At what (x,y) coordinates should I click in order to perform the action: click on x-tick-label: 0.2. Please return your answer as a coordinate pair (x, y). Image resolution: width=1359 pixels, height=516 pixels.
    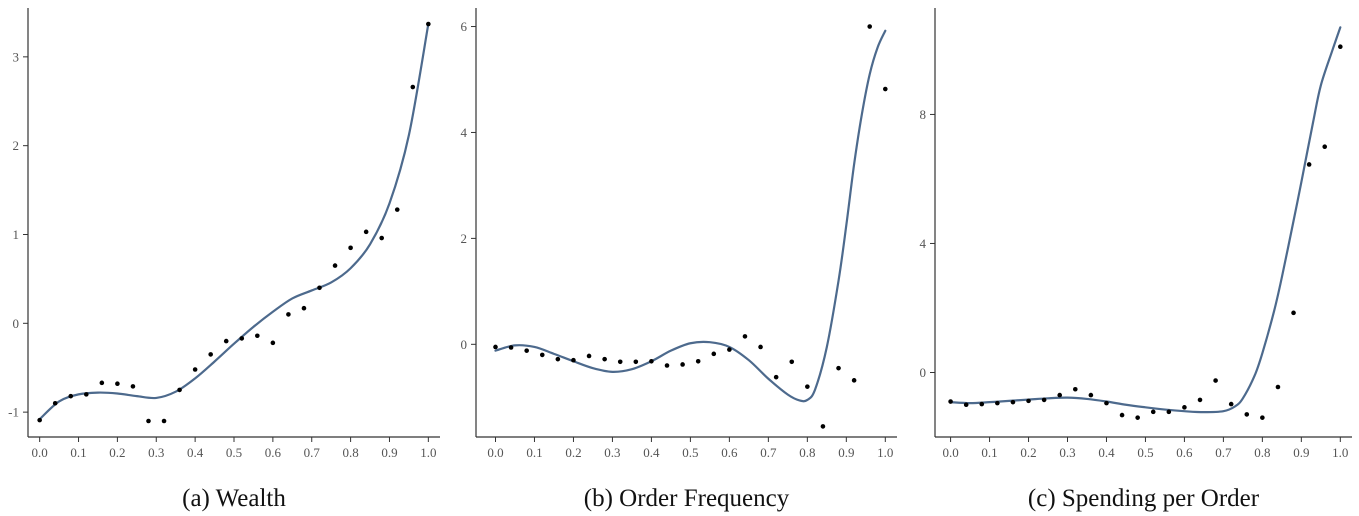
    Looking at the image, I should click on (573, 452).